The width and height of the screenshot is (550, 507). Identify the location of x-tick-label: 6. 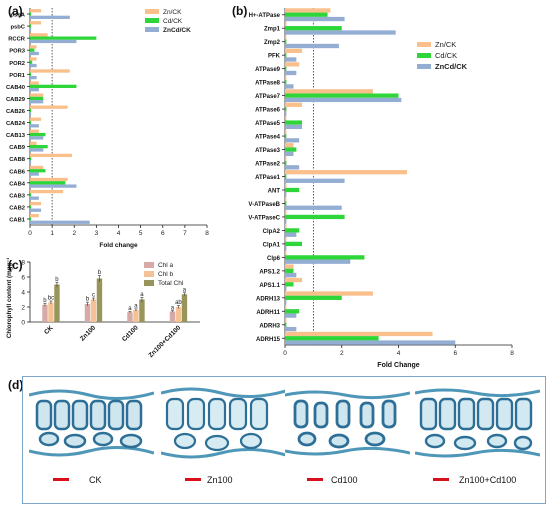
(163, 233).